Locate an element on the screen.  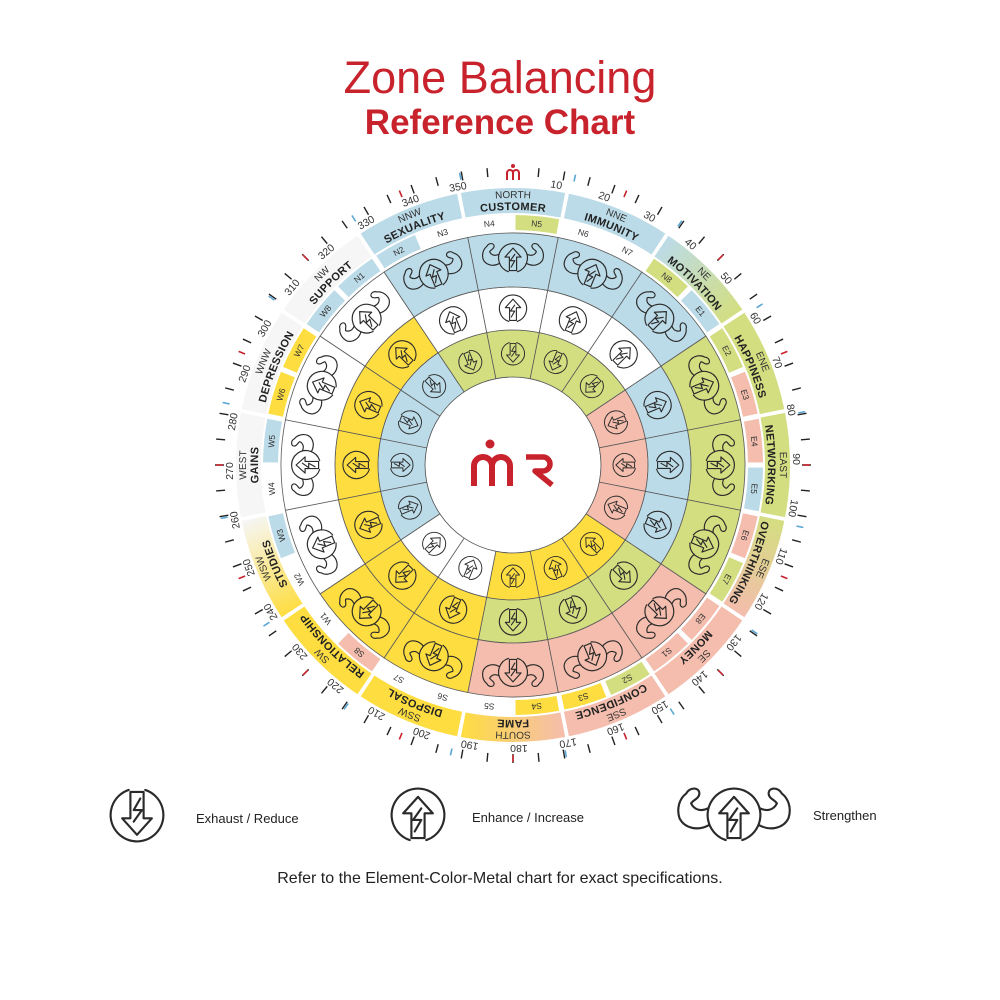
degree-label: 280 is located at coordinates (233, 421).